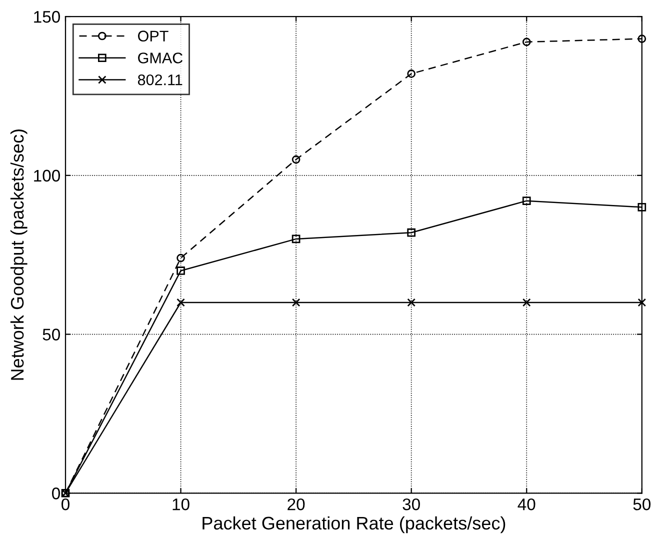  What do you see at coordinates (354, 525) in the screenshot?
I see `x-axis-title: Packet Generation Rate (packets/sec)` at bounding box center [354, 525].